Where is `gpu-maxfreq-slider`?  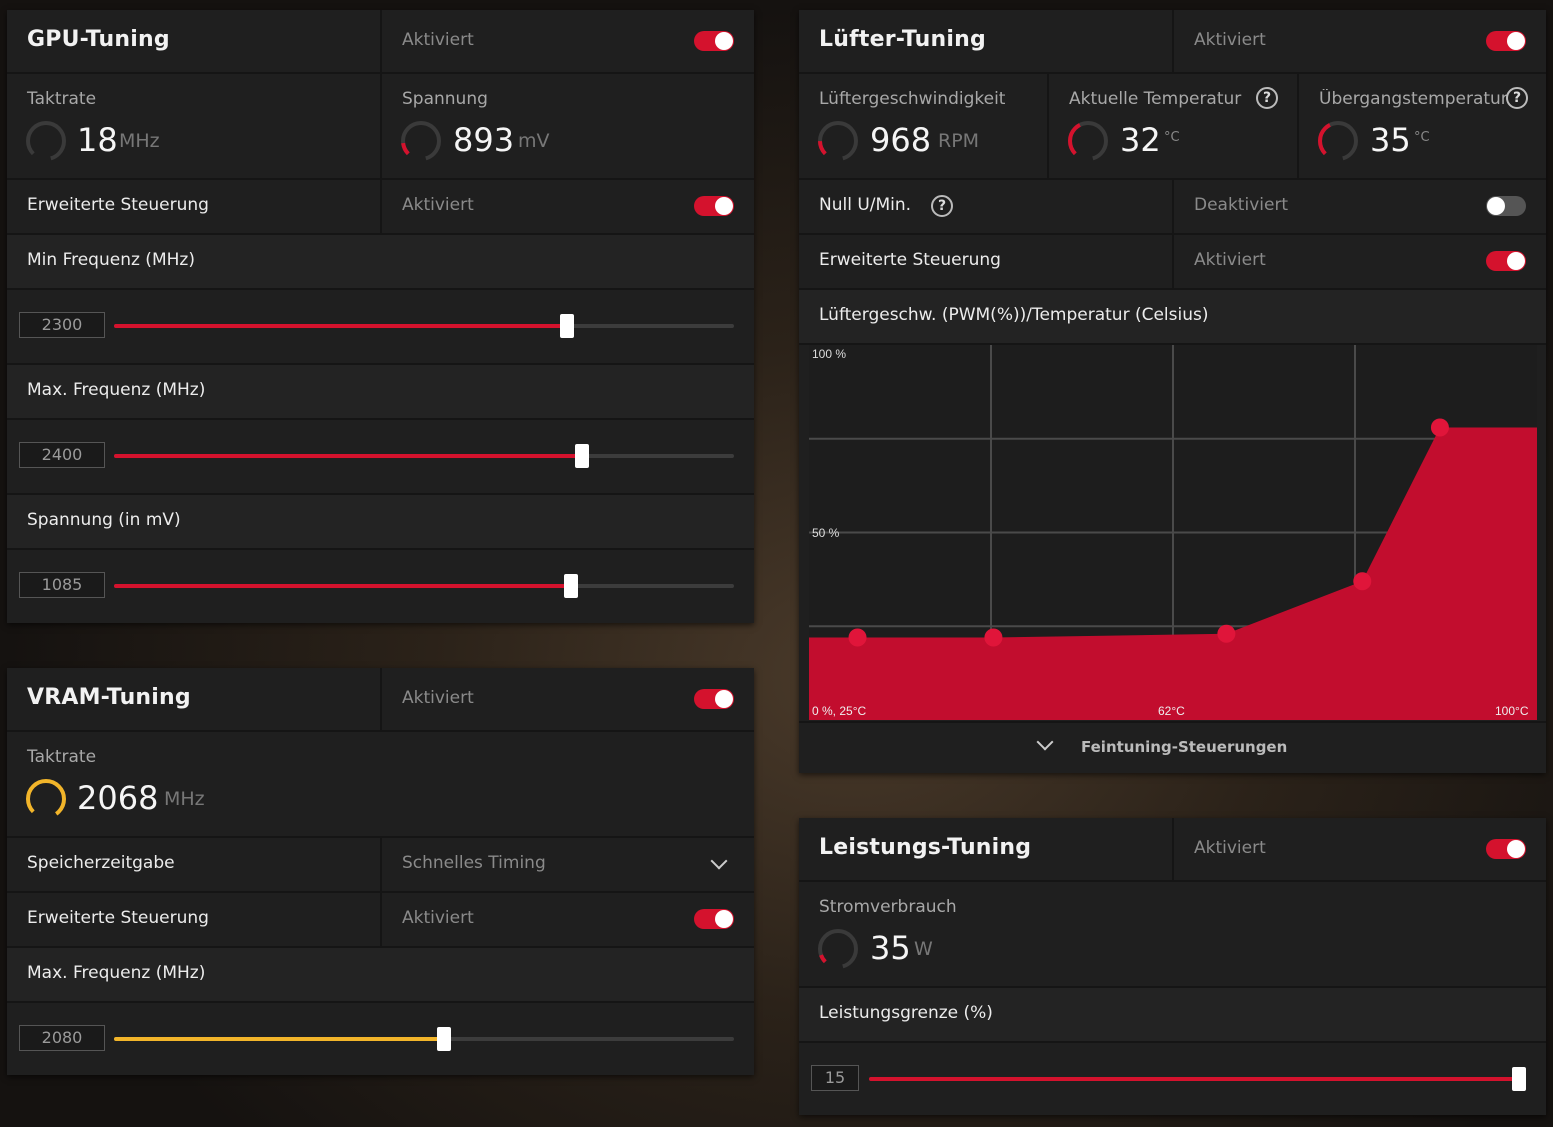
gpu-maxfreq-slider is located at coordinates (424, 456).